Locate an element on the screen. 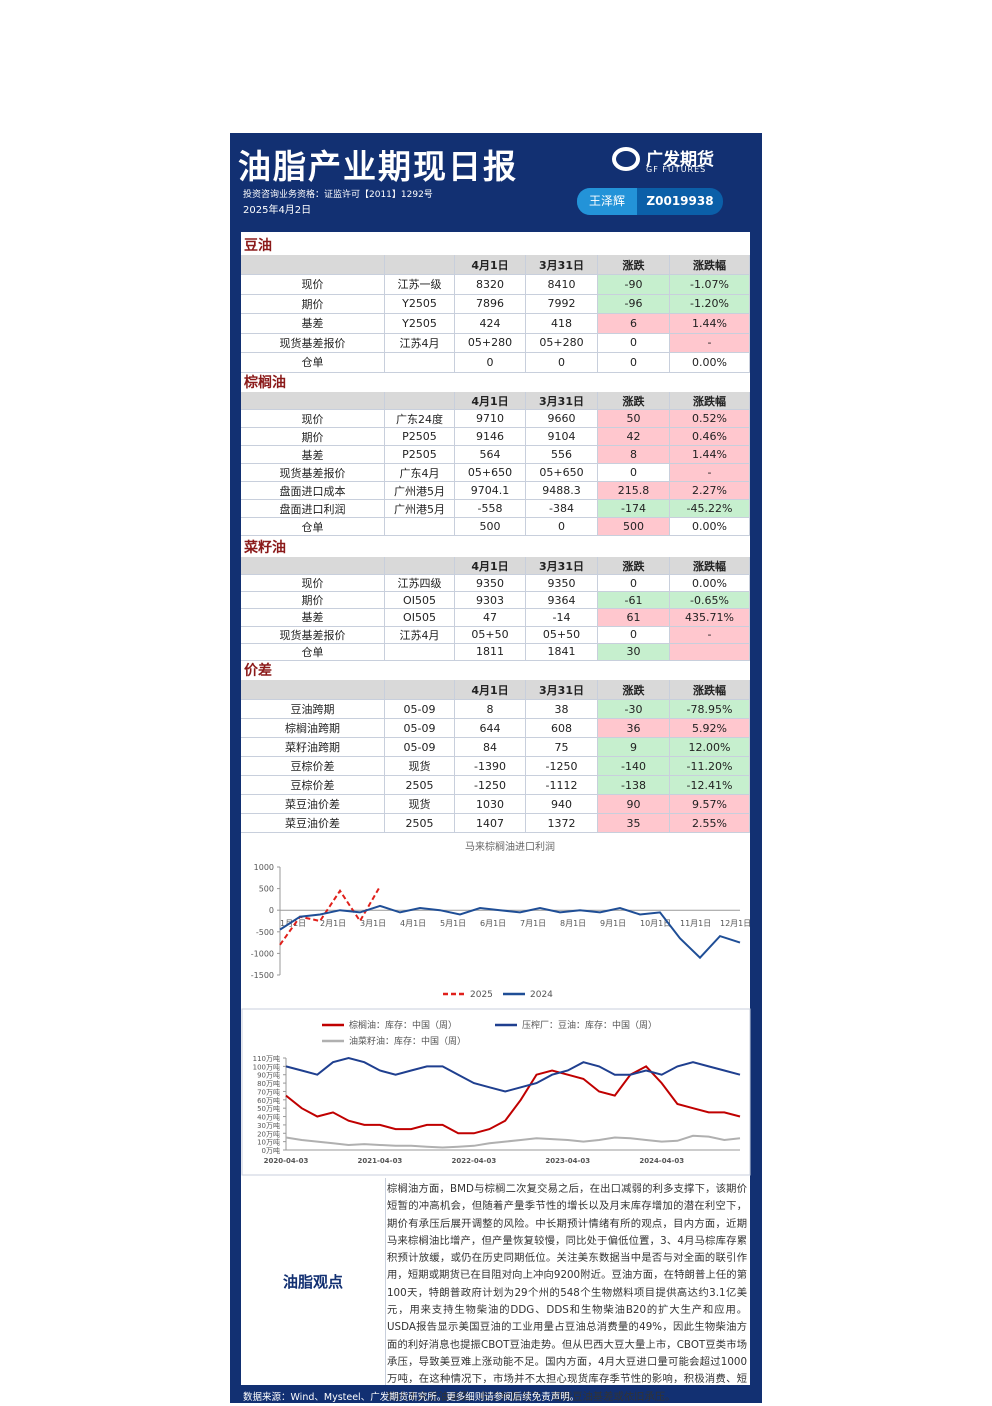  chart-frame is located at coordinates (496, 1092).